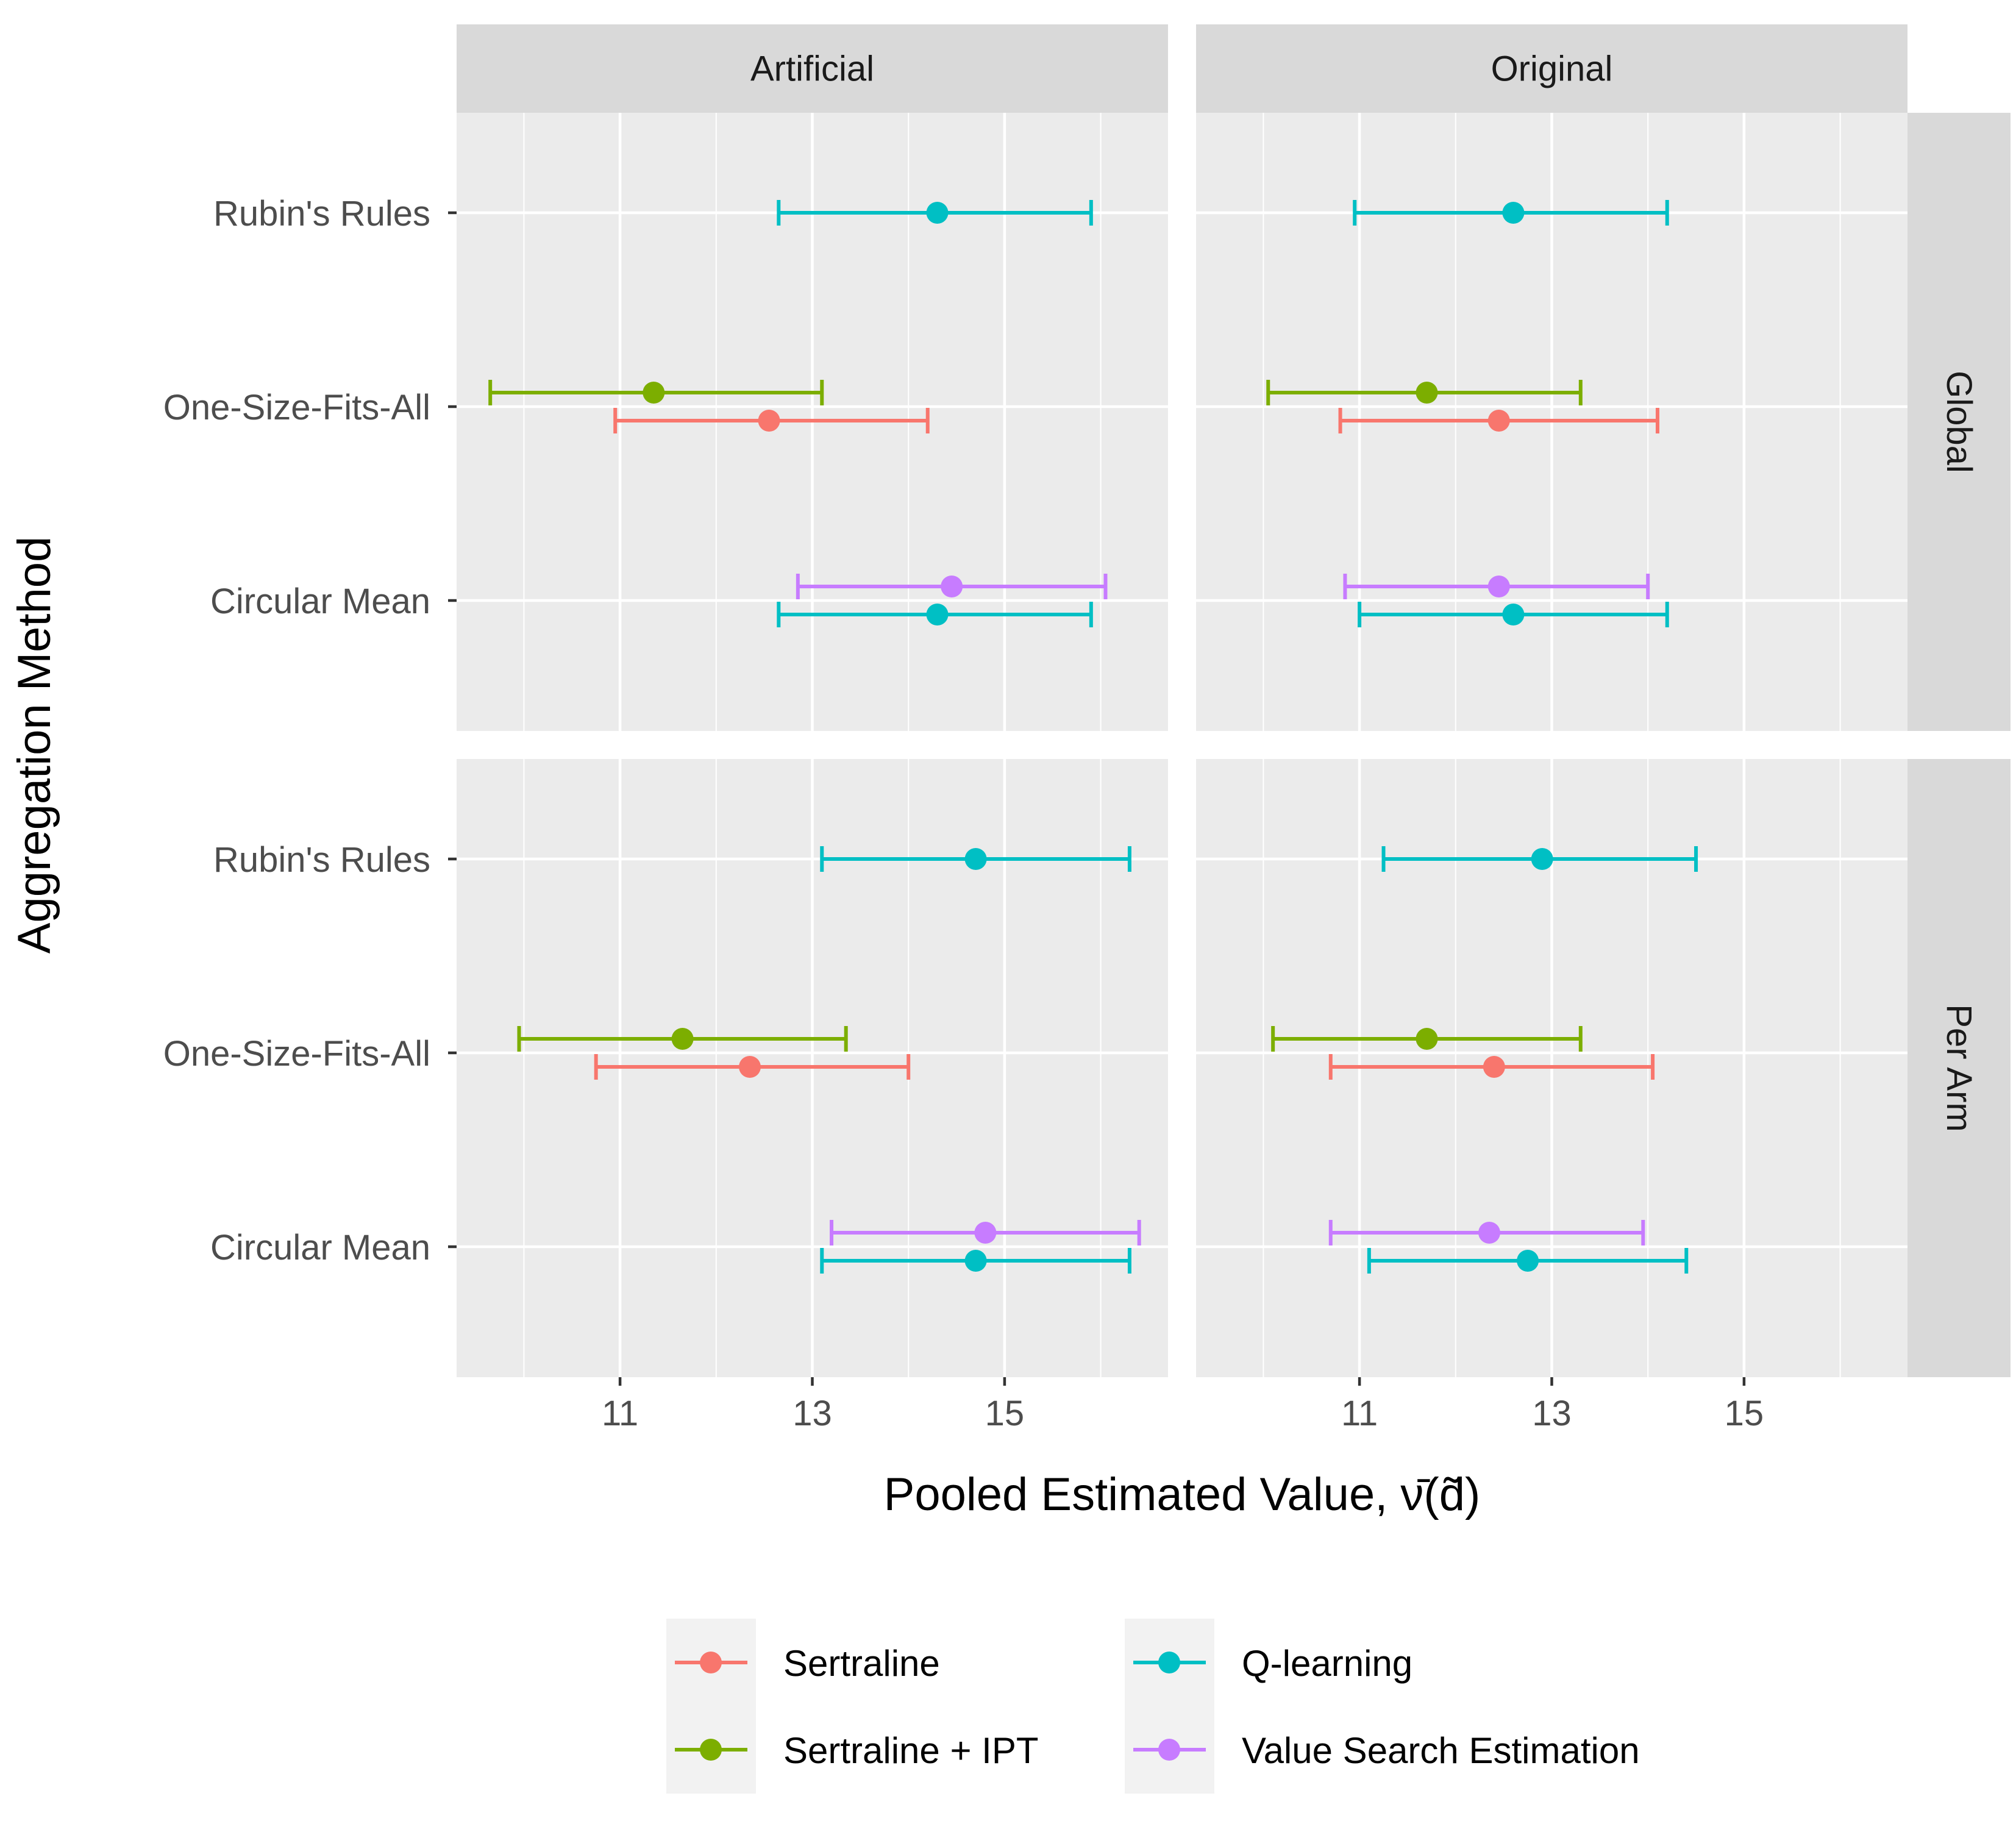 This screenshot has width=2016, height=1846. Describe the element at coordinates (911, 1750) in the screenshot. I see `legend-label: Sertraline + IPT` at that location.